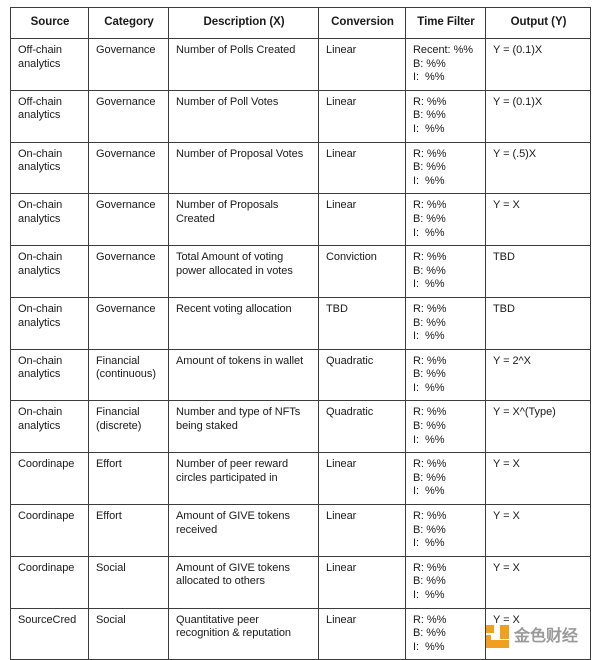 The height and width of the screenshot is (660, 600). Describe the element at coordinates (337, 308) in the screenshot. I see `cell-conversion-text: TBD` at that location.